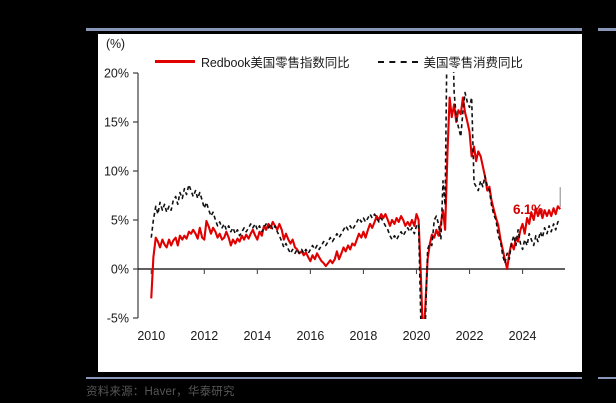 This screenshot has width=616, height=403. What do you see at coordinates (175, 61) in the screenshot?
I see `legend-solid-line-icon` at bounding box center [175, 61].